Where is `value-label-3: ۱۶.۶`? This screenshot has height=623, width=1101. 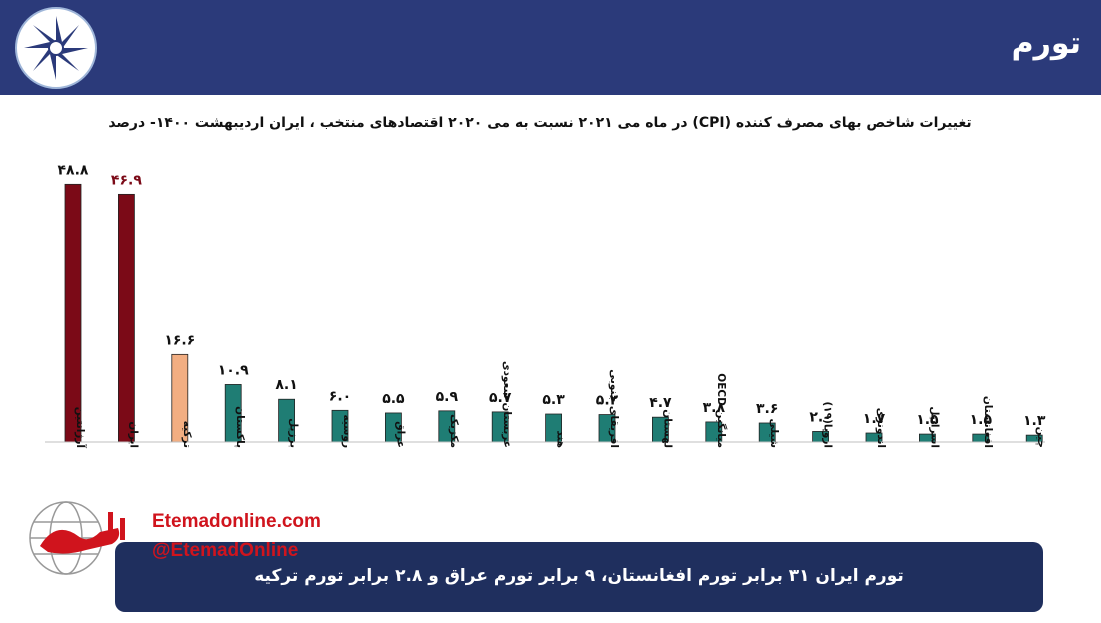
value-label-3: ۱۶.۶ is located at coordinates (179, 340).